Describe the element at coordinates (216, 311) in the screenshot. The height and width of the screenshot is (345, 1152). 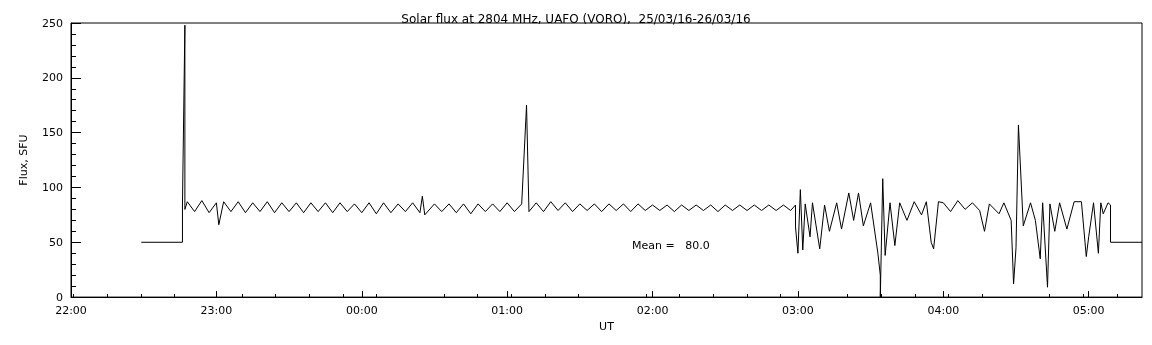
I see `x-tick-label: 23:00` at that location.